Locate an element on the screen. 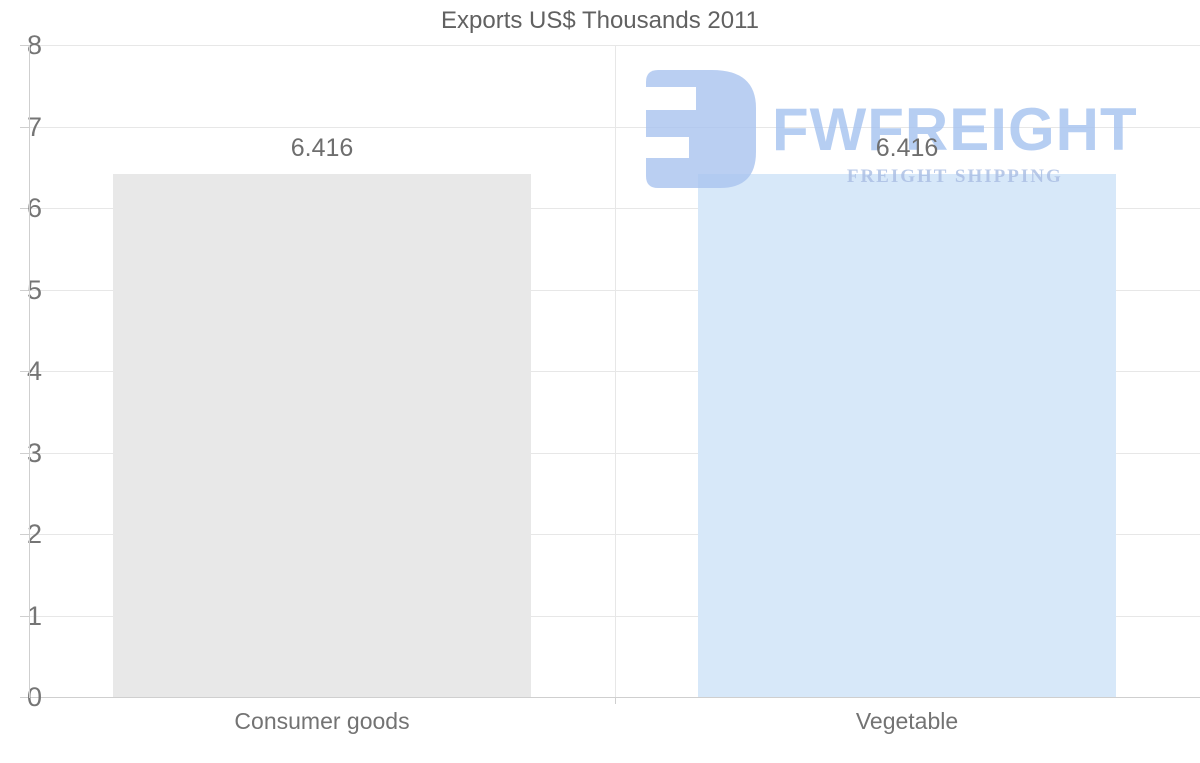 The height and width of the screenshot is (763, 1200). y-tick-label: 5 is located at coordinates (34, 290).